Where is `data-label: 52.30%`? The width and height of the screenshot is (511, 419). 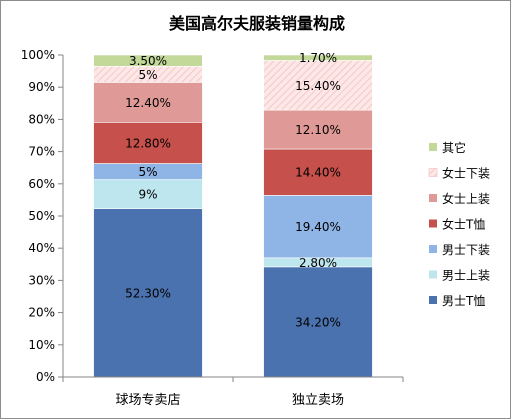 data-label: 52.30% is located at coordinates (148, 293).